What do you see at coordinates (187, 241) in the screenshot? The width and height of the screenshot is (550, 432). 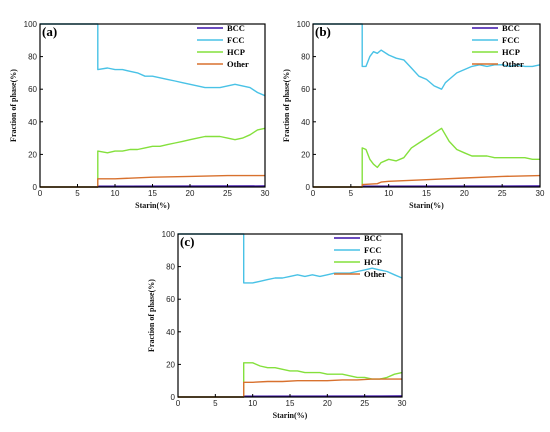 I see `panel-label: (c)` at bounding box center [187, 241].